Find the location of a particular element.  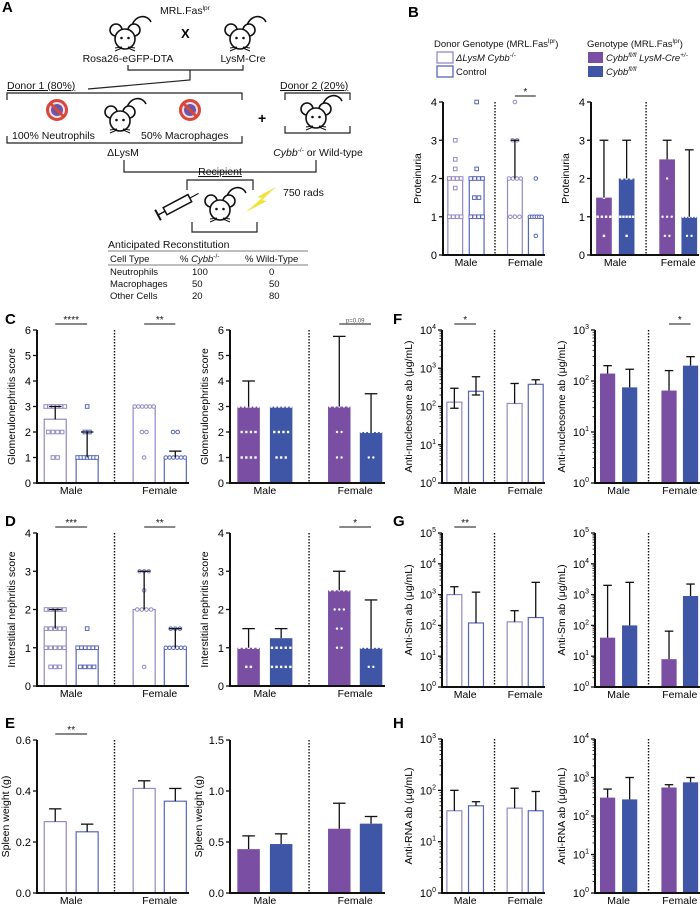

y-tick-label: 6 is located at coordinates (221, 331).